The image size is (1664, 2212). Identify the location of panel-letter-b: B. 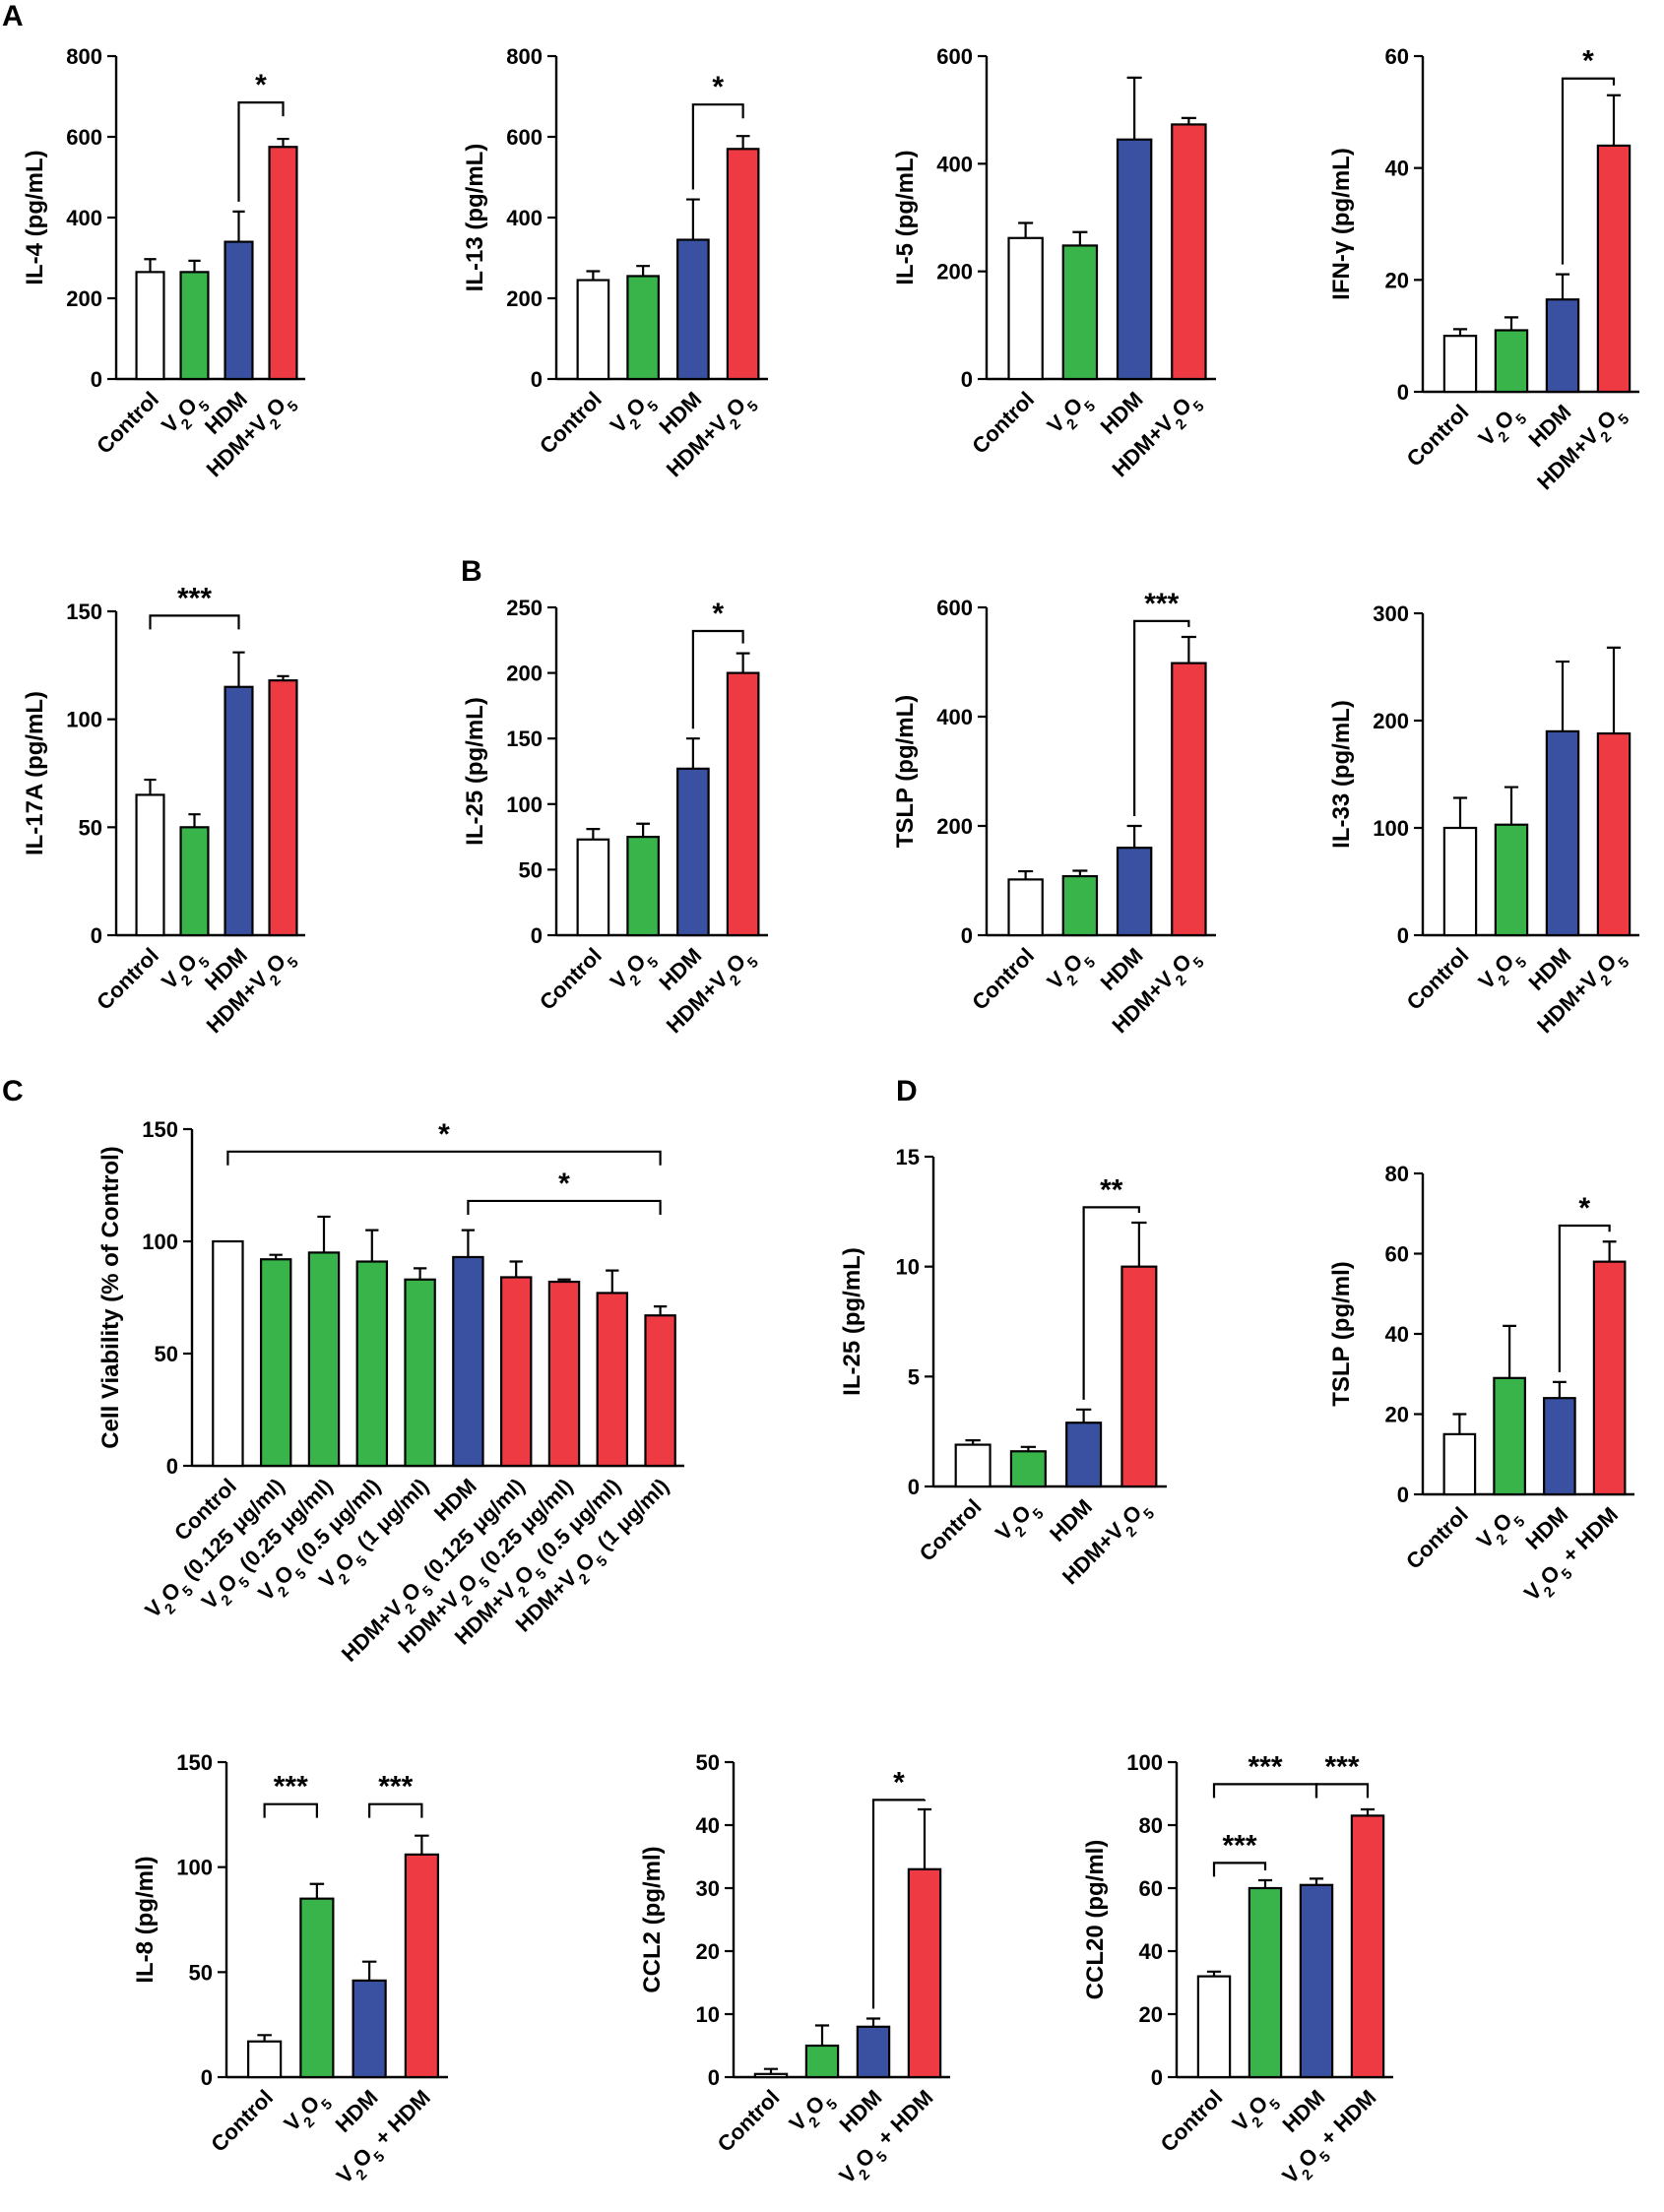
(471, 571).